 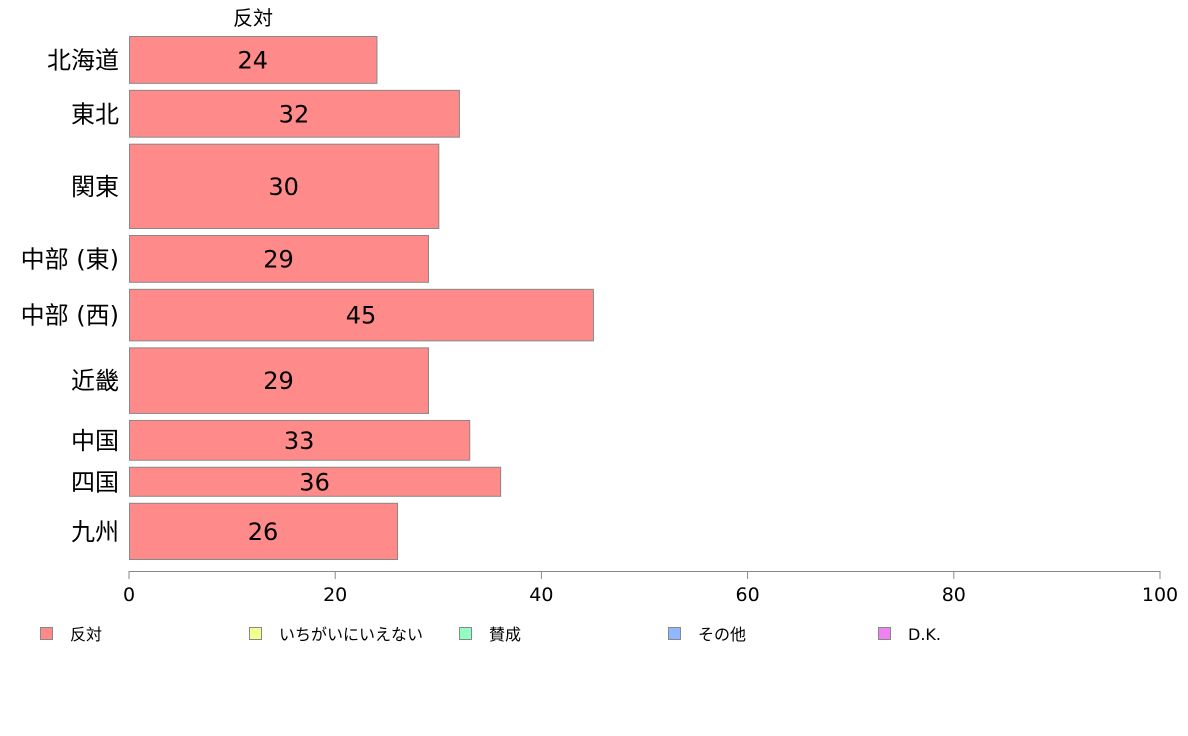 I want to click on category-label: 九州, so click(x=95, y=532).